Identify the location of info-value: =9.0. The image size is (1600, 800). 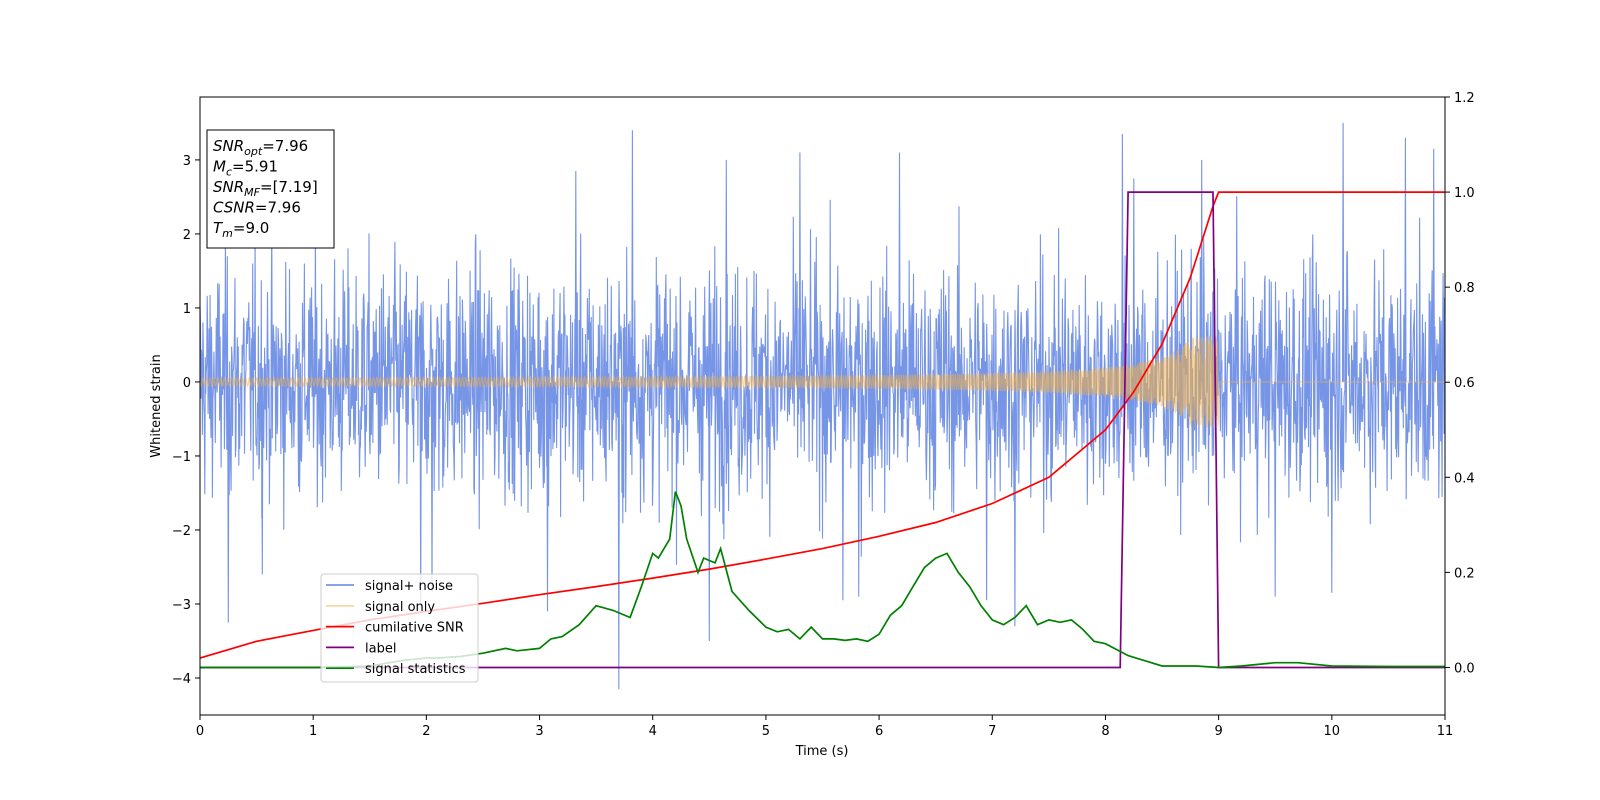
(251, 228).